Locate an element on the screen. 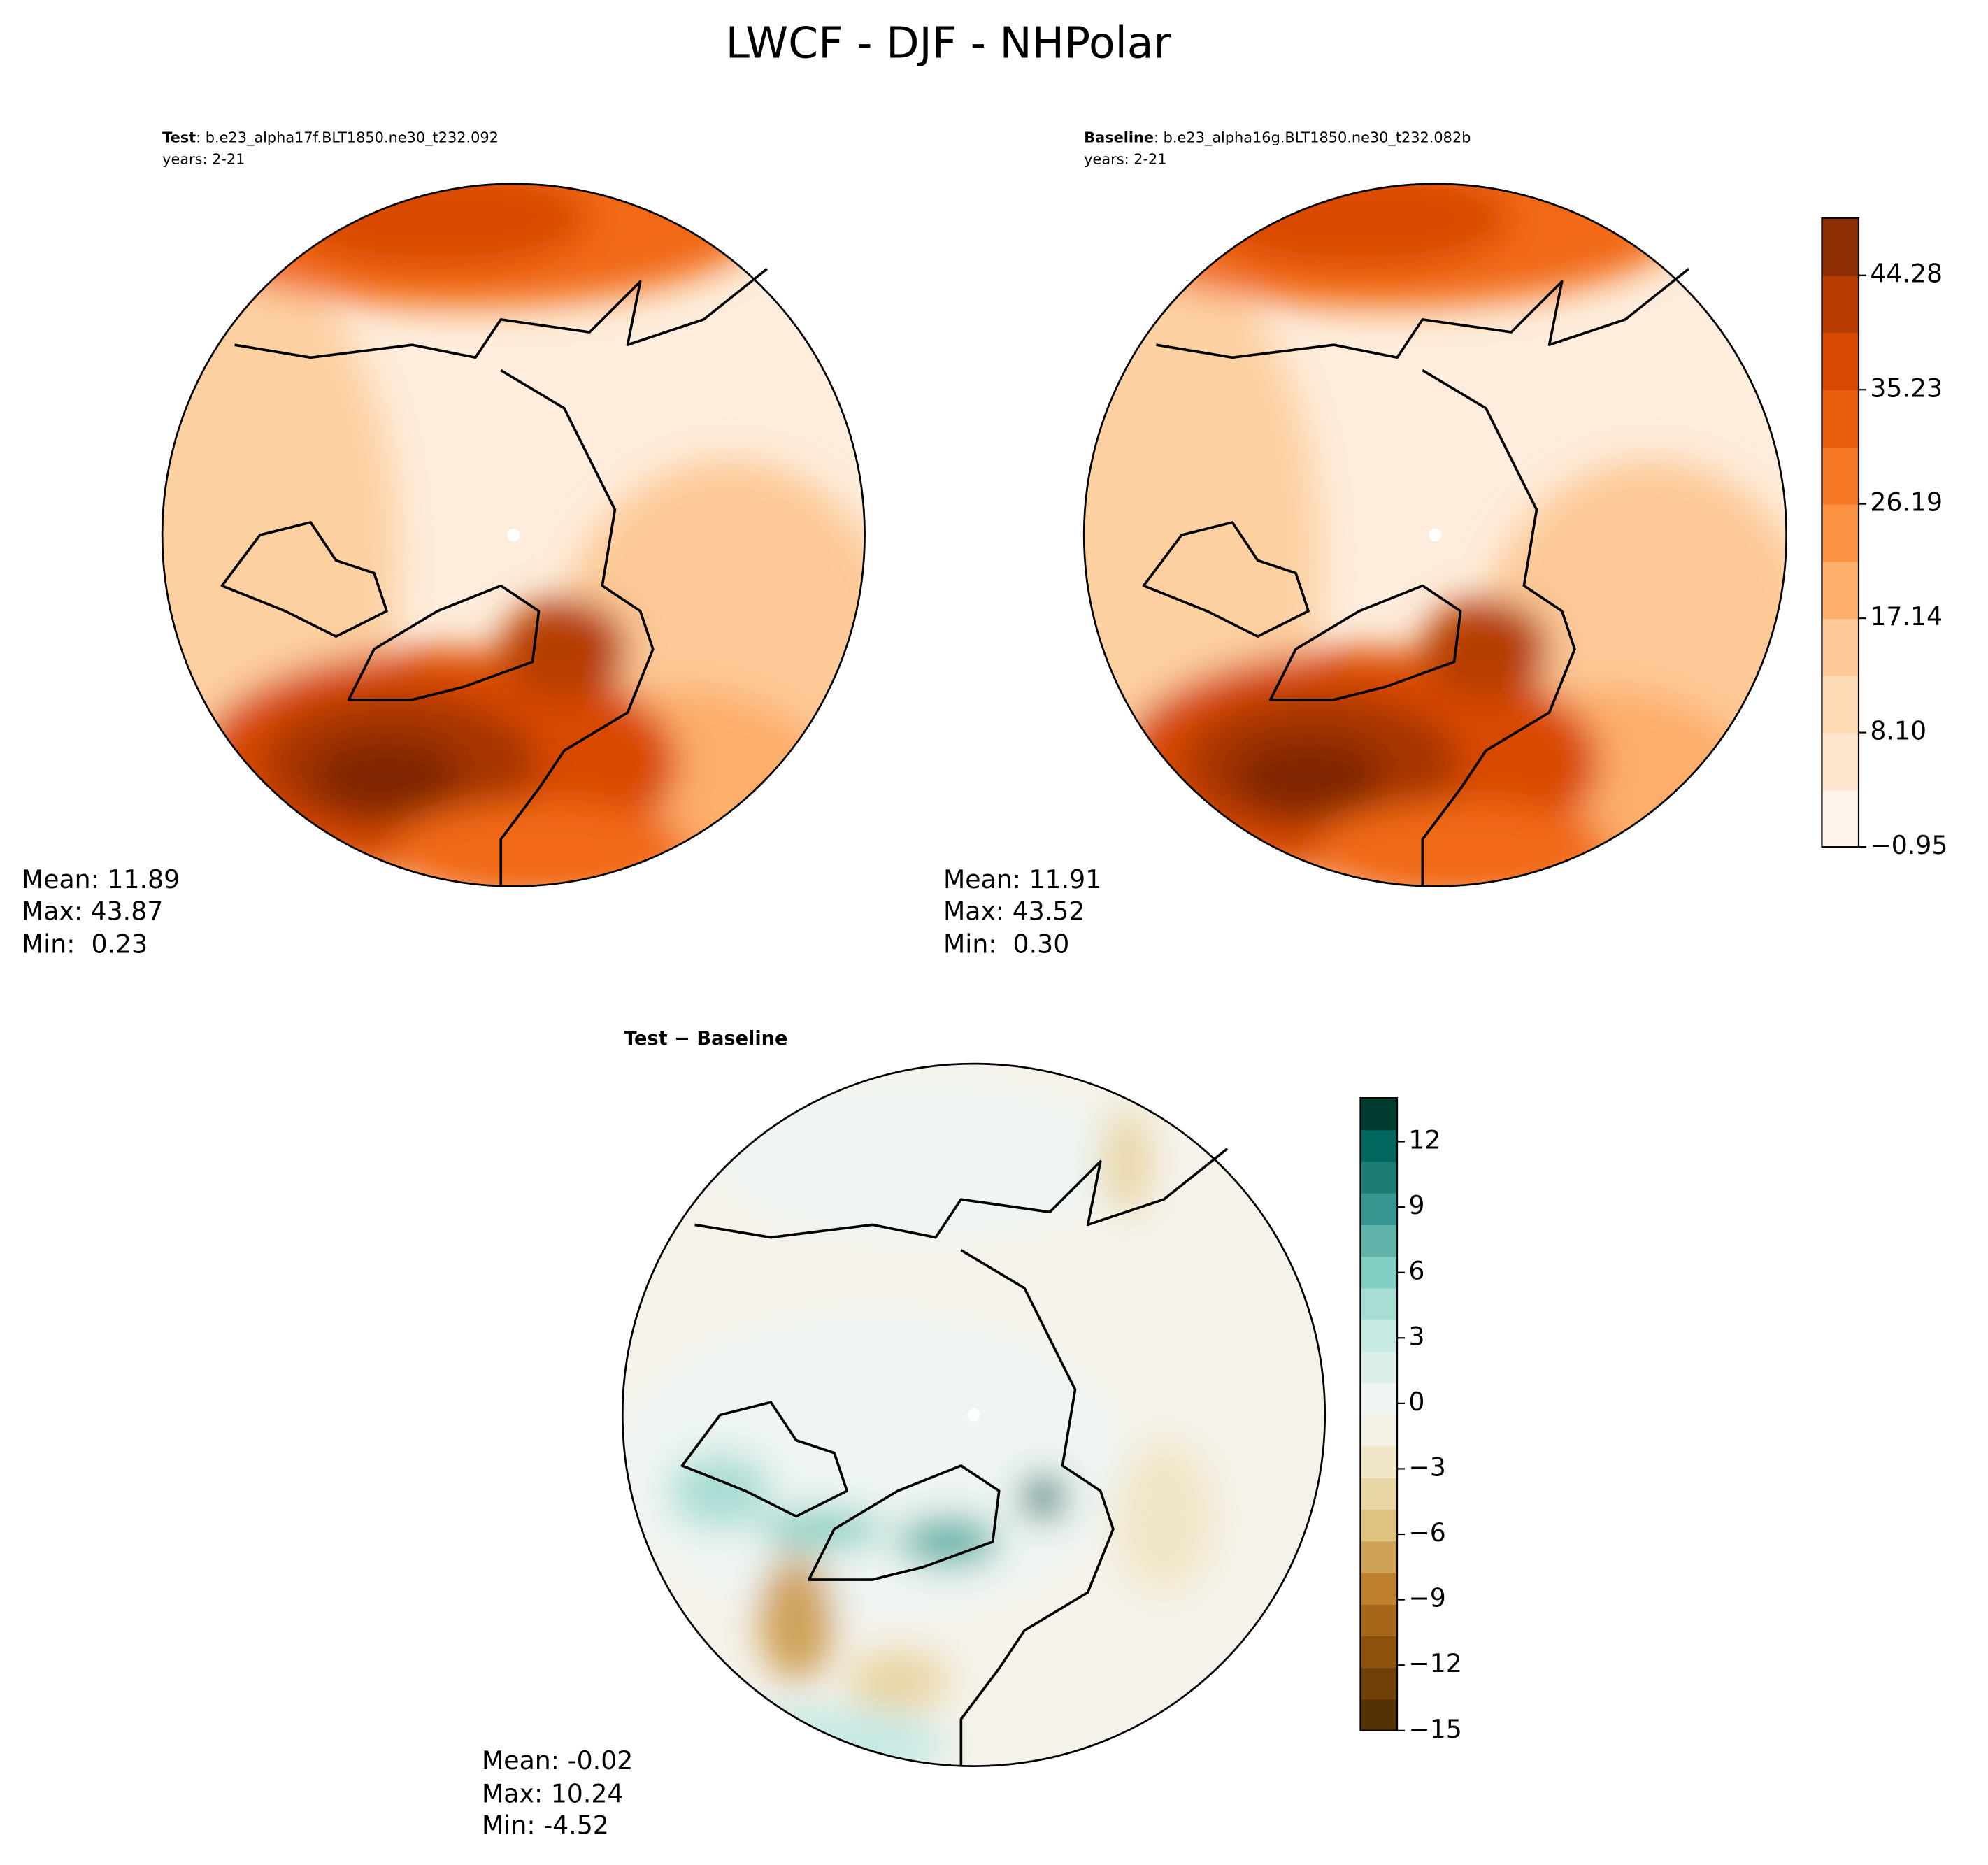  colorbar-tick-label: 17.14 is located at coordinates (1907, 616).